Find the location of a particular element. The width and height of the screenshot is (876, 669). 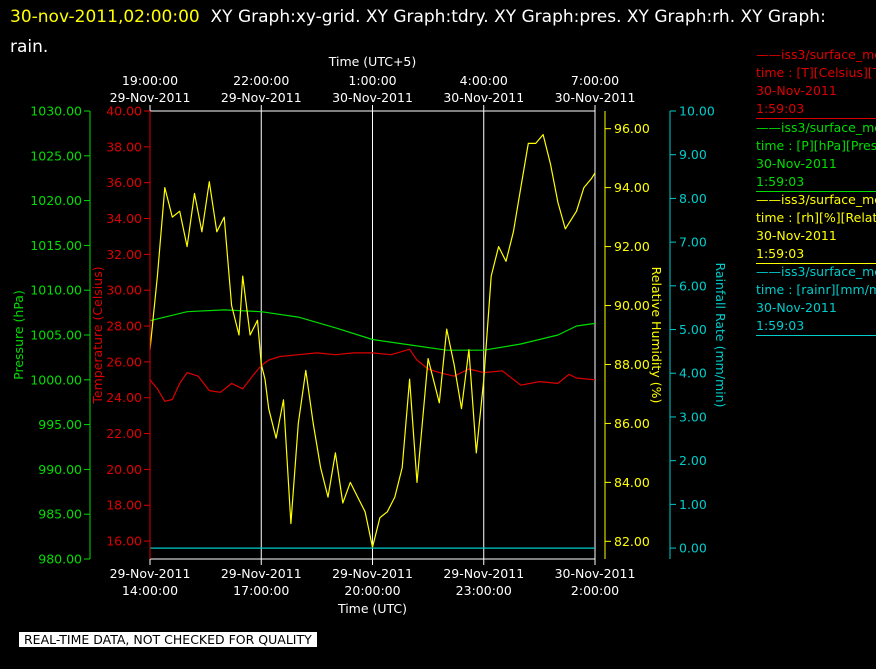

rain-tick-label: 8.00 is located at coordinates (693, 198).